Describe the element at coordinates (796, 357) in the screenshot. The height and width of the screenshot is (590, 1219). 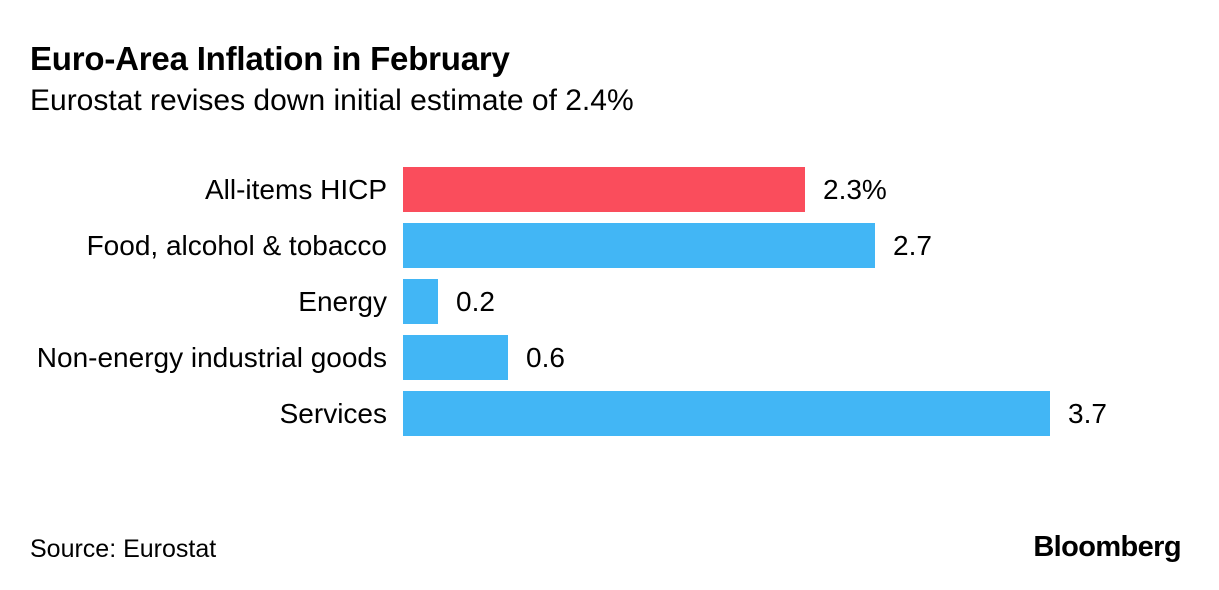
I see `bar-track: 0.6` at that location.